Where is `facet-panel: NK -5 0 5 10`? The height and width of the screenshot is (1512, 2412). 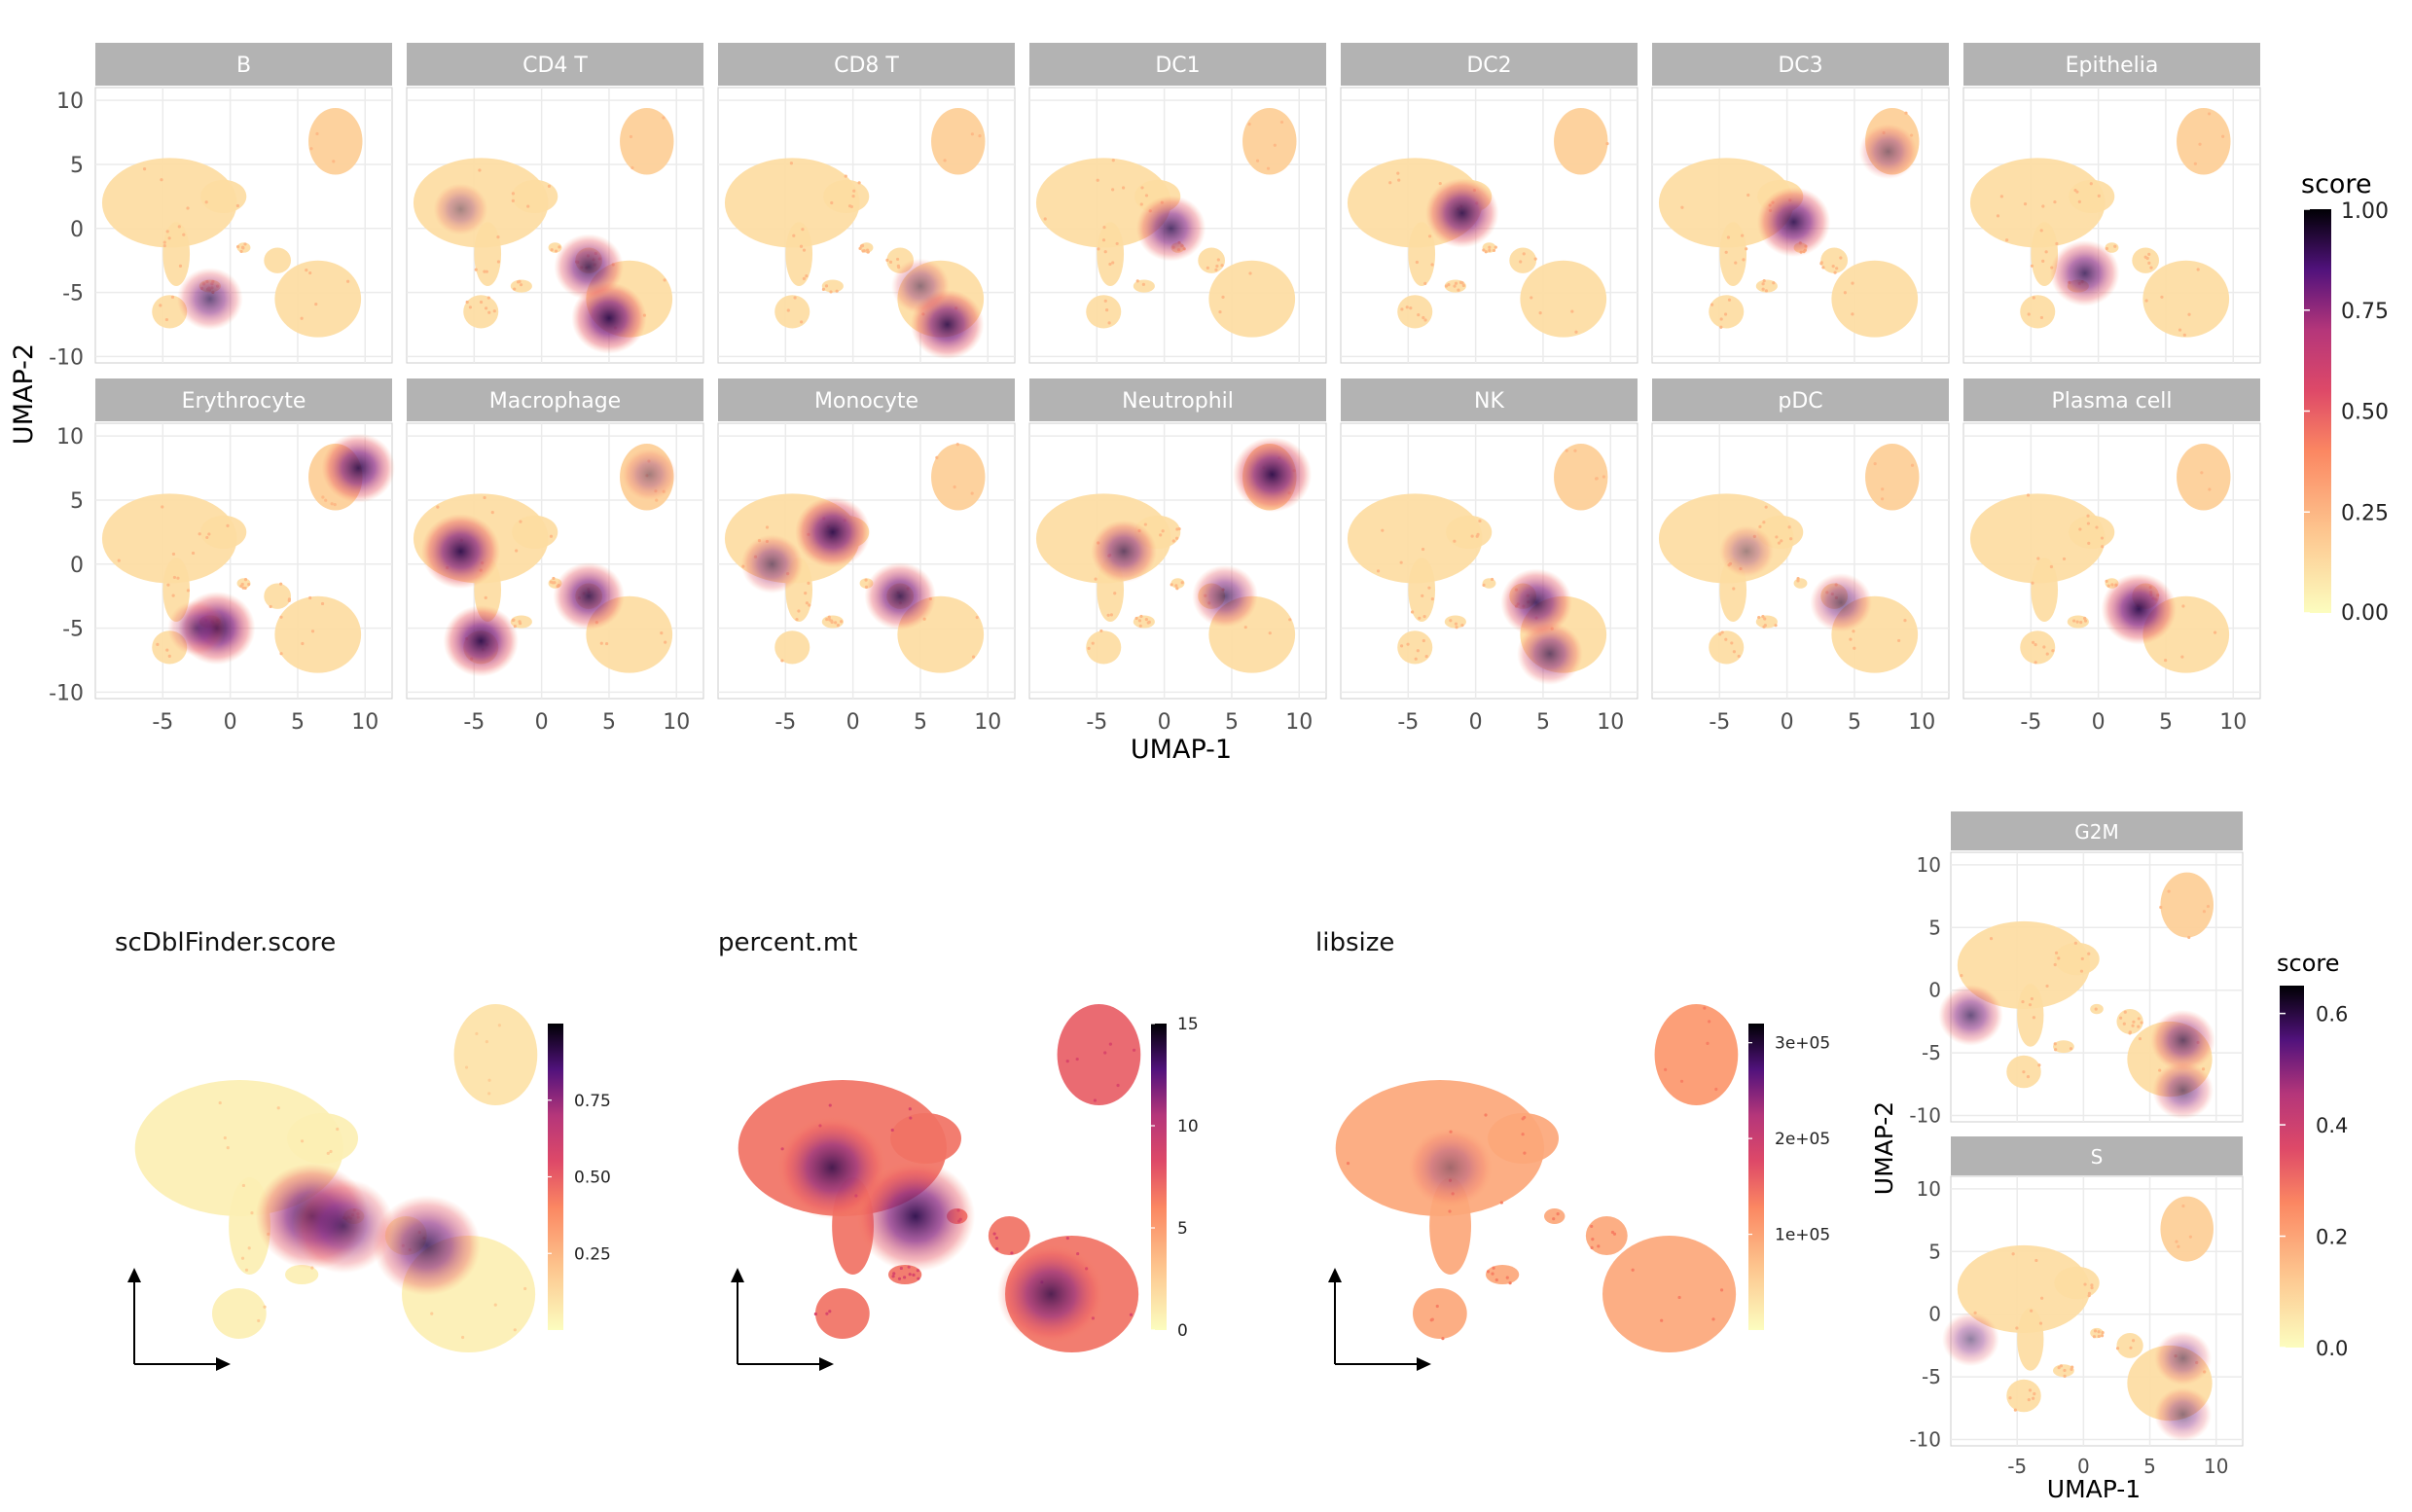 facet-panel: NK -5 0 5 10 is located at coordinates (1489, 556).